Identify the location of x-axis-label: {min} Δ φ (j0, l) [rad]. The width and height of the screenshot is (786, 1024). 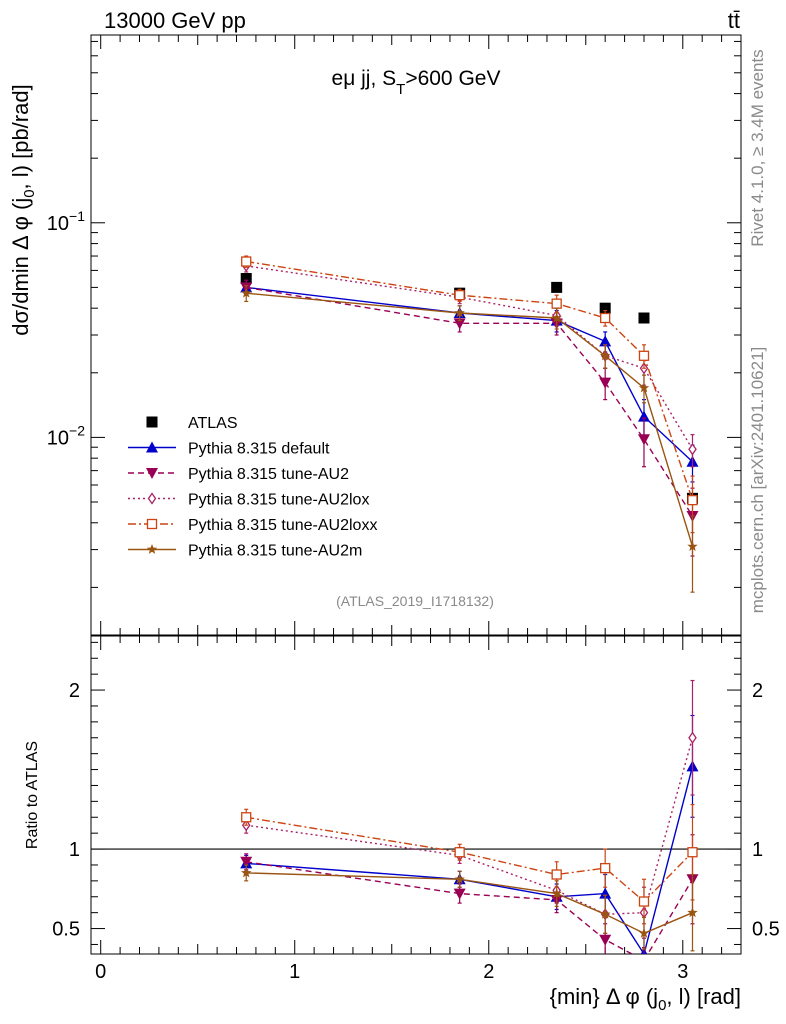
(645, 999).